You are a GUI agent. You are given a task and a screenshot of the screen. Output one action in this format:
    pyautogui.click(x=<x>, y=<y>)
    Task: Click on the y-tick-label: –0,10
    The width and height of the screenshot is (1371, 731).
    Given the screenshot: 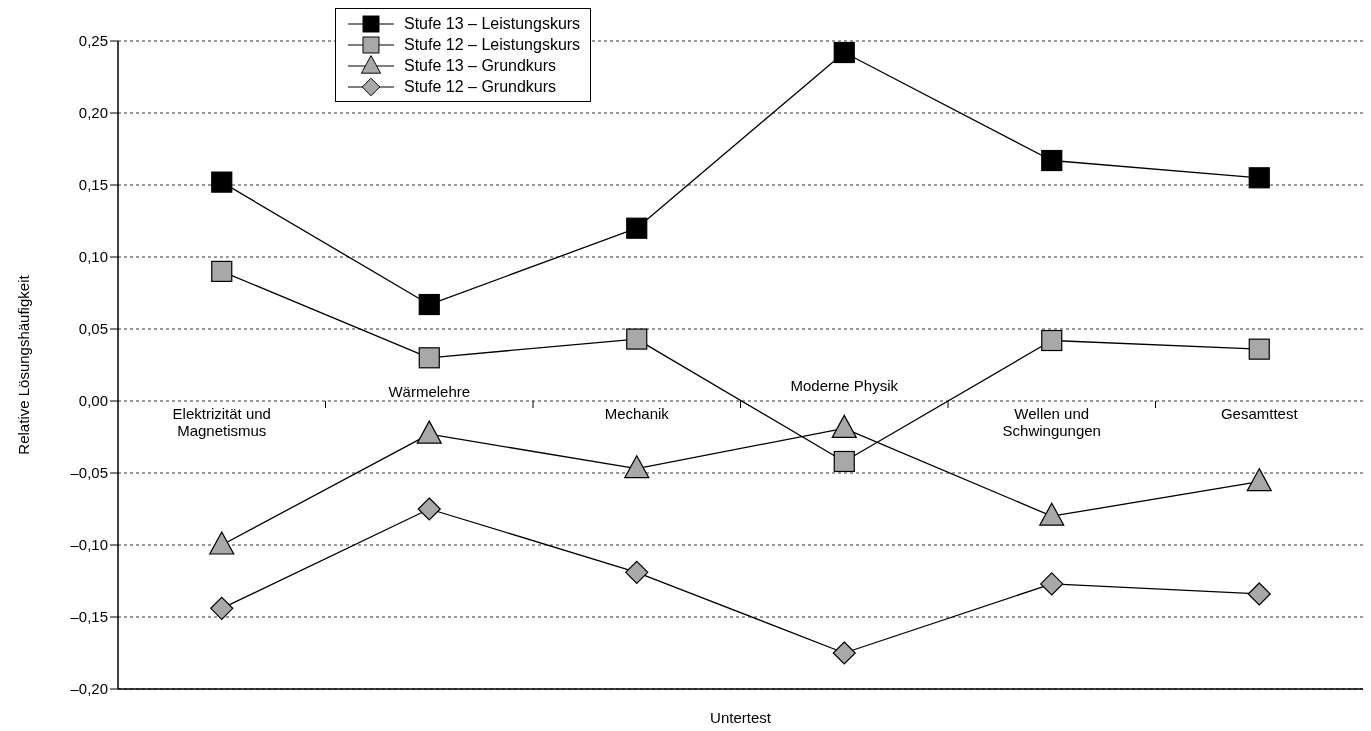 What is the action you would take?
    pyautogui.click(x=89, y=545)
    